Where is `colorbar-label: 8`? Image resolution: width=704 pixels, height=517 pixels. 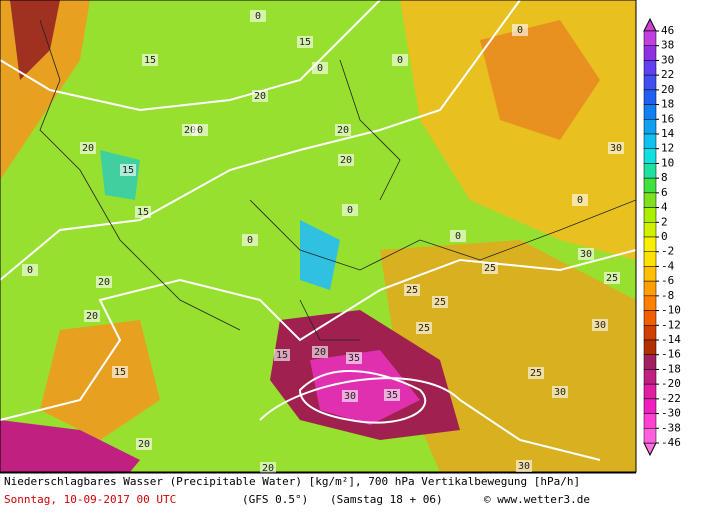
colorbar-label: 8 is located at coordinates (664, 177).